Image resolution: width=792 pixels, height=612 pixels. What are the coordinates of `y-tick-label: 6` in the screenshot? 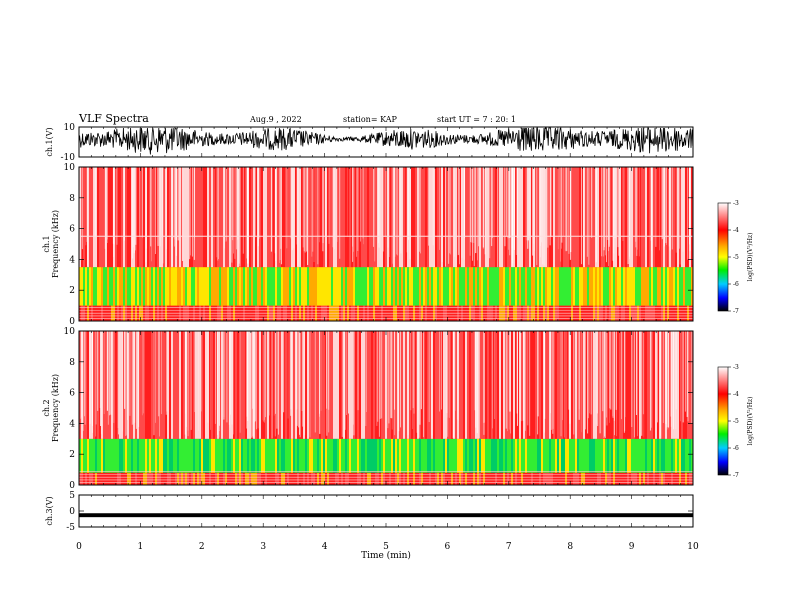 It's located at (72, 394).